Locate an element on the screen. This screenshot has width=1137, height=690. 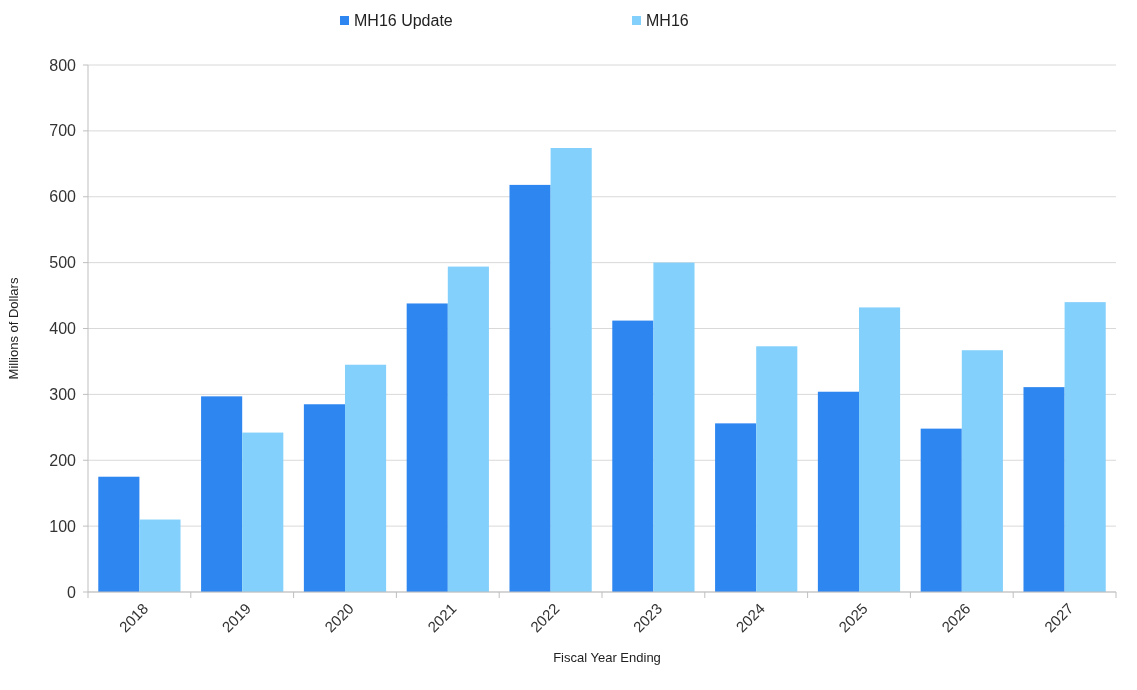
y-tick-label: 300 is located at coordinates (63, 394).